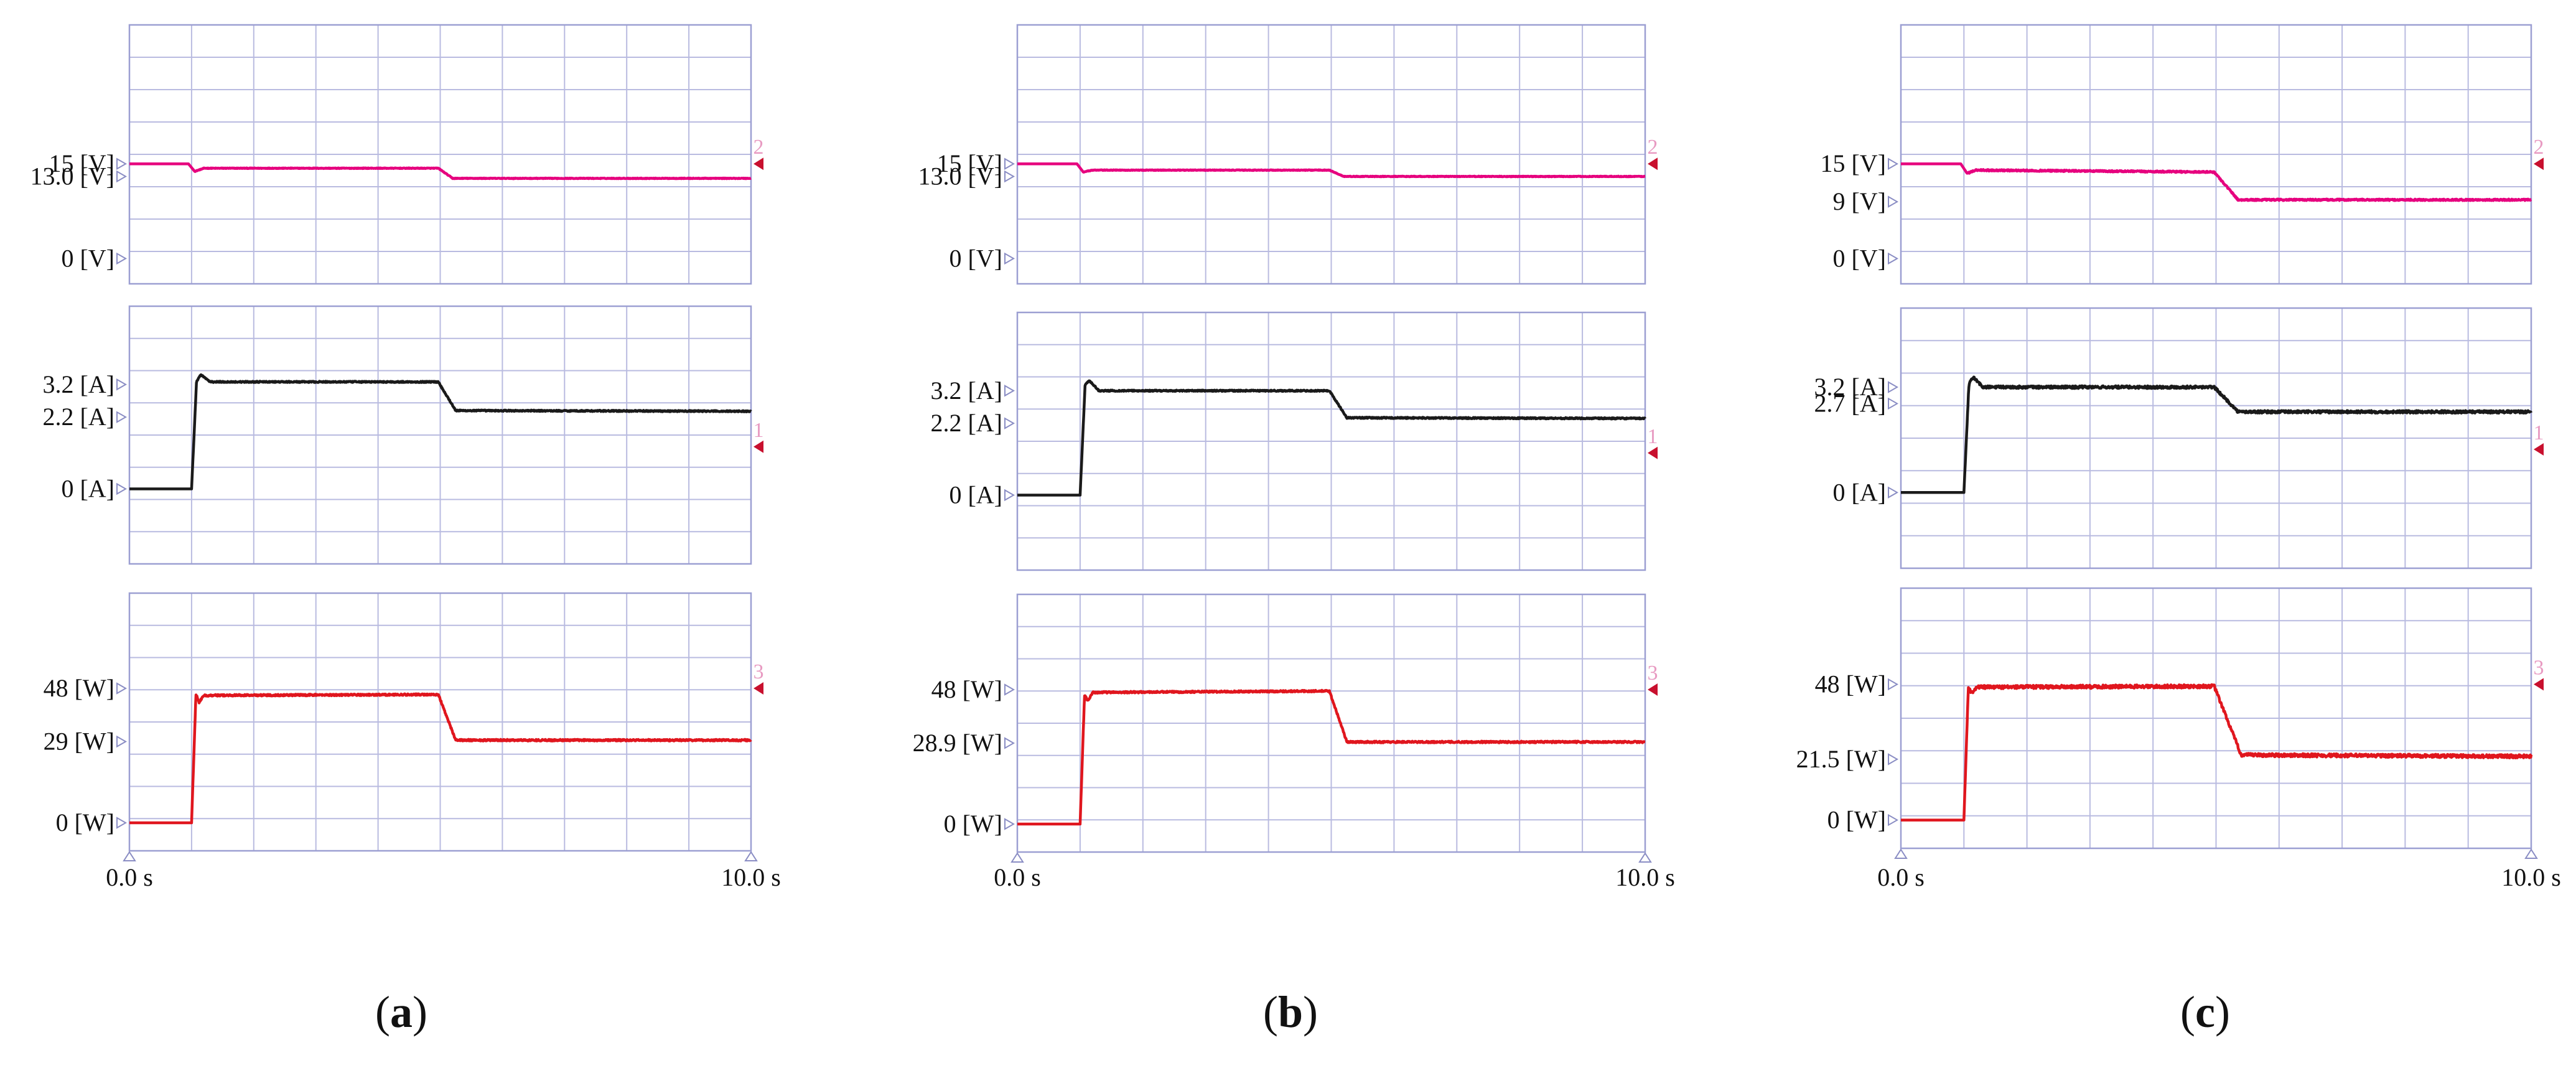 The image size is (2576, 1073). I want to click on y-marker-label: 48 [W], so click(79, 688).